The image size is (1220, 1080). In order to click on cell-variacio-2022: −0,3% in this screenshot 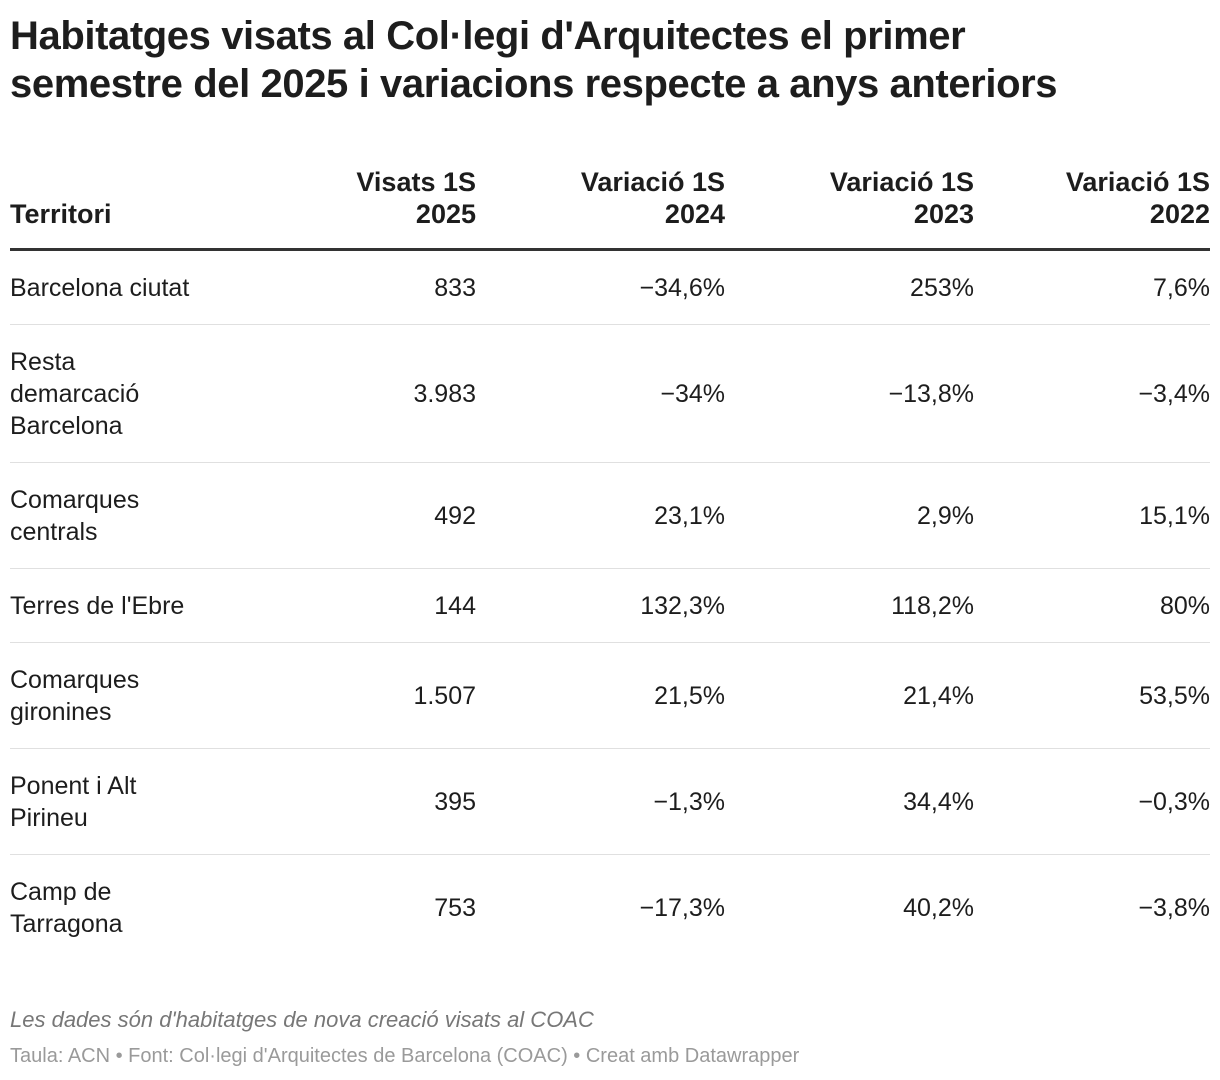, I will do `click(1092, 801)`.